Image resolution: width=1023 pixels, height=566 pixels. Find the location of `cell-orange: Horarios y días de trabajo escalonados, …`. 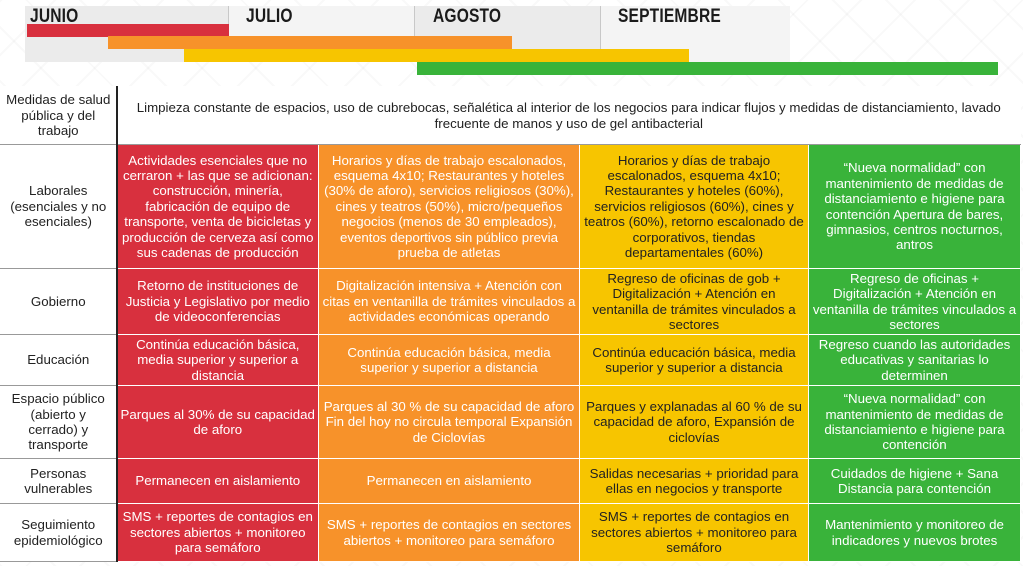

cell-orange: Horarios y días de trabajo escalonados, … is located at coordinates (449, 206).